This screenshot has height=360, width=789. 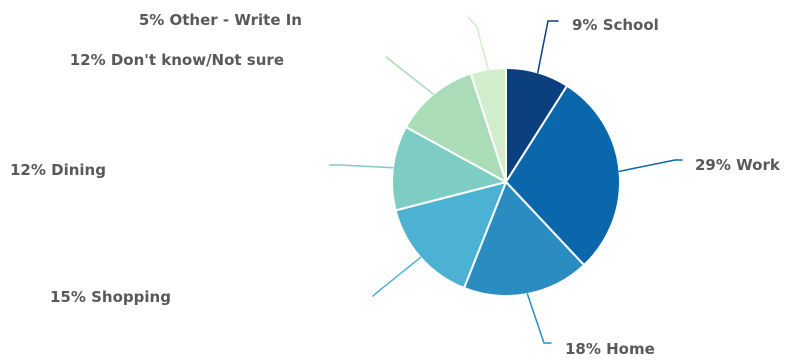 I want to click on leader-line-shopping, so click(x=397, y=276).